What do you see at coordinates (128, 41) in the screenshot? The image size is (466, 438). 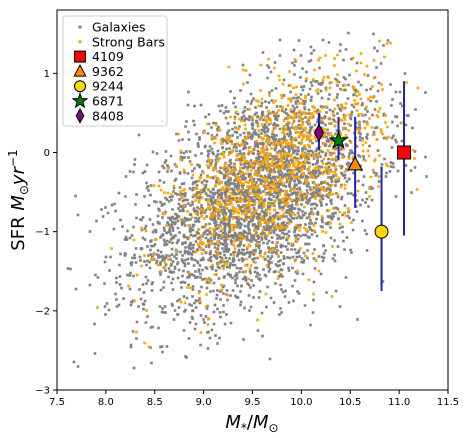 I see `legend-label: Strong Bars` at bounding box center [128, 41].